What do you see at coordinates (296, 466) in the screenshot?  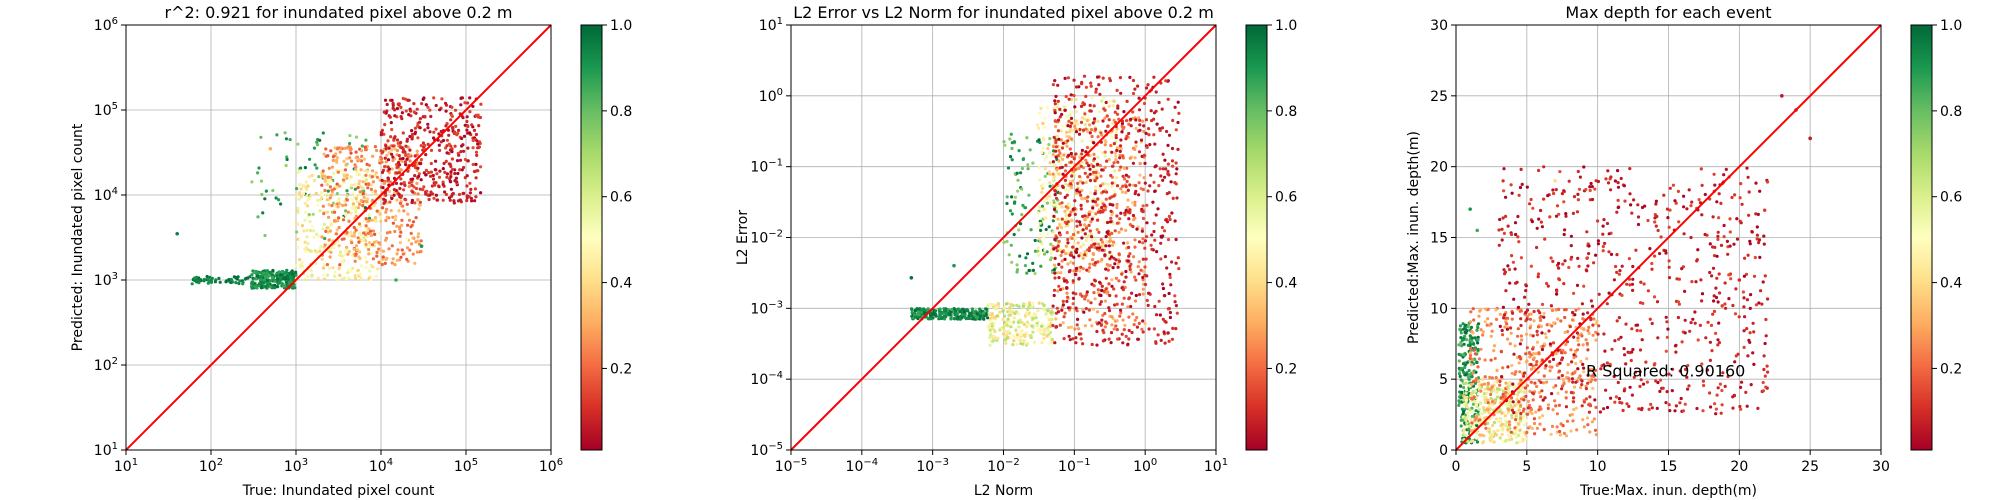 I see `x-tick-label: 103` at bounding box center [296, 466].